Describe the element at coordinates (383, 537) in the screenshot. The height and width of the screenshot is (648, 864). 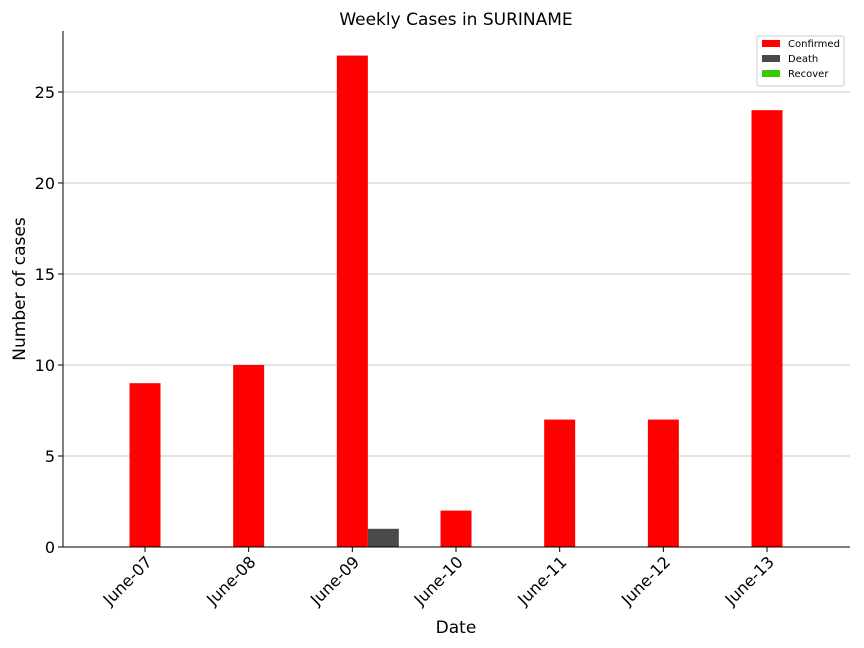
I see `bar-death` at that location.